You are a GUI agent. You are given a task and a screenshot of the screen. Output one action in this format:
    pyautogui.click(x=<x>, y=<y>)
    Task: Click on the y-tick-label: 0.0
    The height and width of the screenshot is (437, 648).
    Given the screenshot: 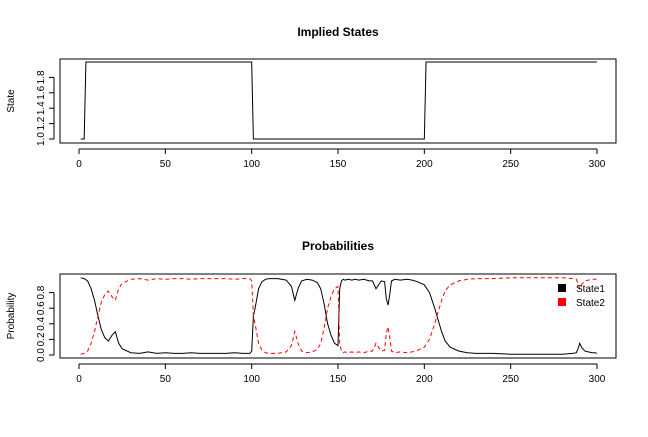 What is the action you would take?
    pyautogui.click(x=41, y=355)
    